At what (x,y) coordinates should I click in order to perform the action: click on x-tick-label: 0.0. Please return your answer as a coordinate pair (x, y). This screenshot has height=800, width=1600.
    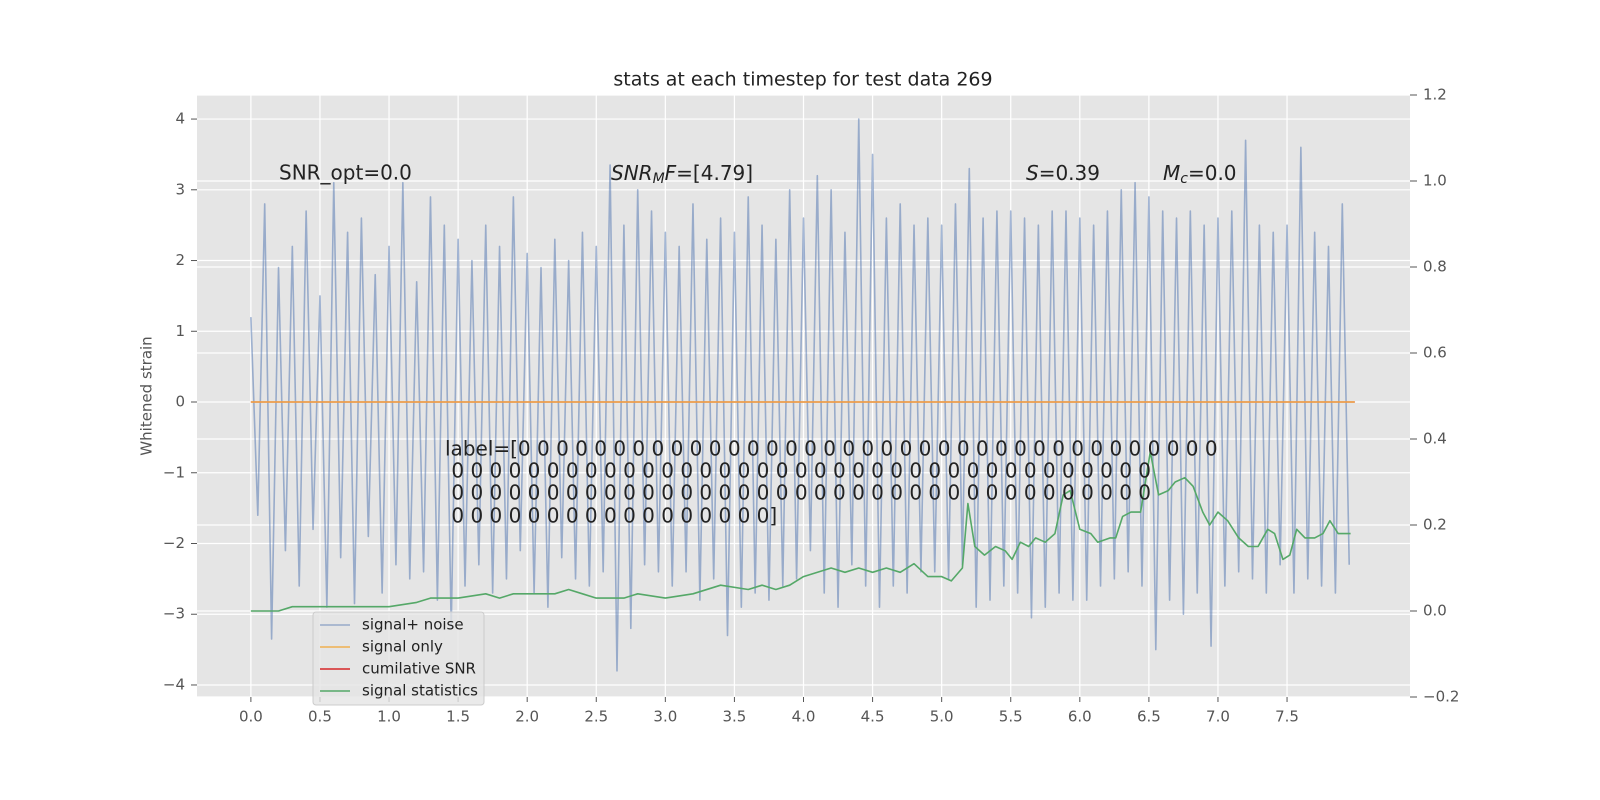
    Looking at the image, I should click on (251, 717).